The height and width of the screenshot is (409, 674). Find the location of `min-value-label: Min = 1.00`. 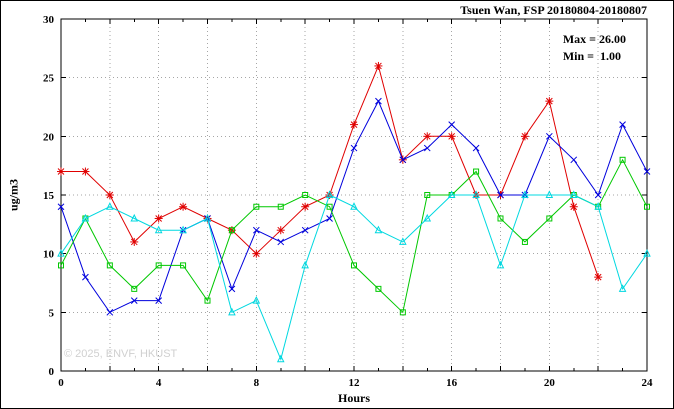

min-value-label: Min = 1.00 is located at coordinates (591, 56).